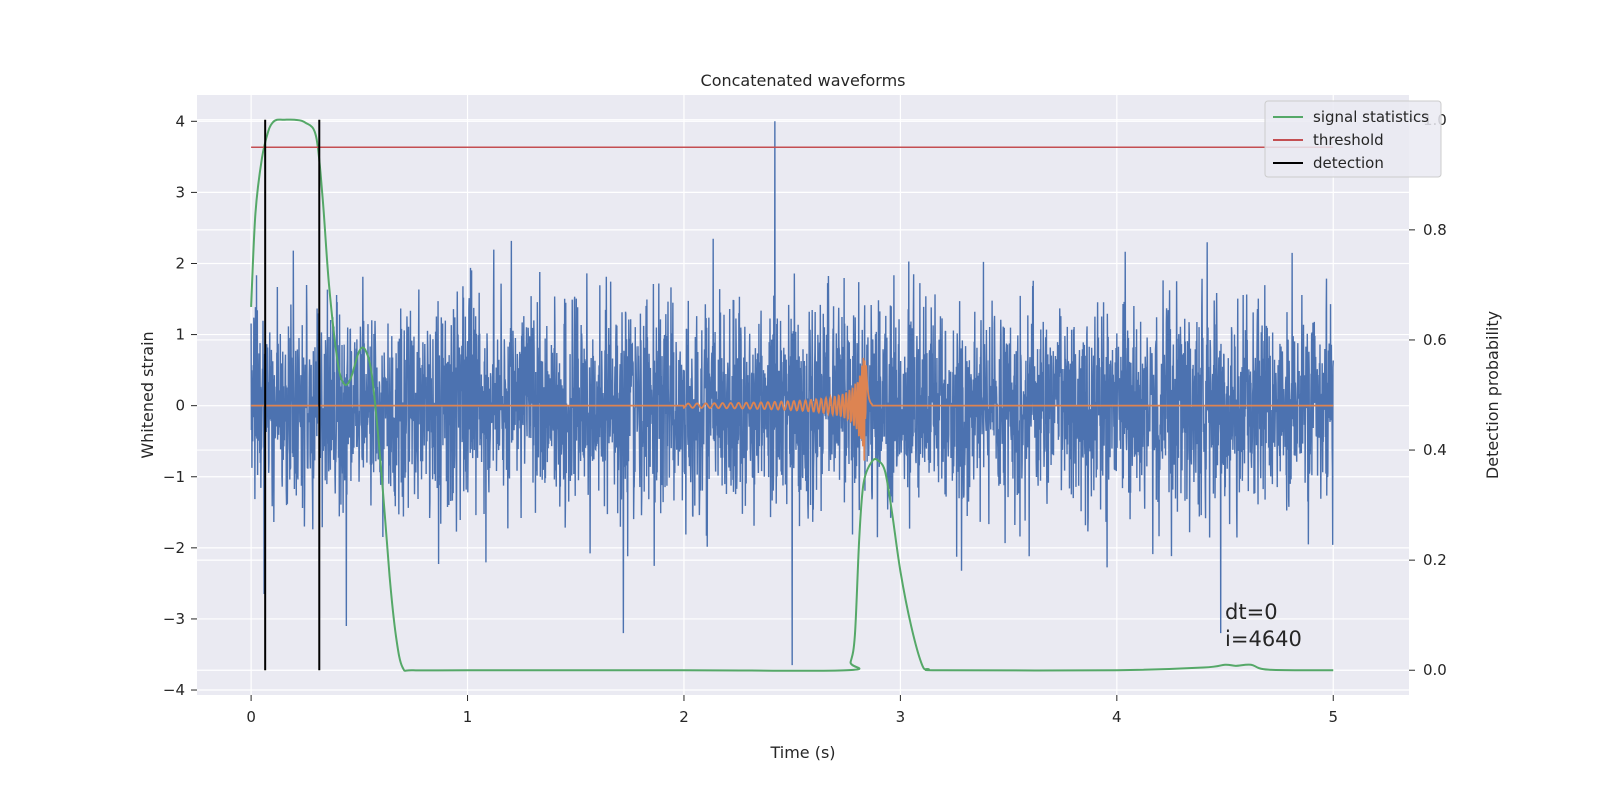 This screenshot has height=800, width=1600. I want to click on y-right-axis-label: Detection probability, so click(1492, 395).